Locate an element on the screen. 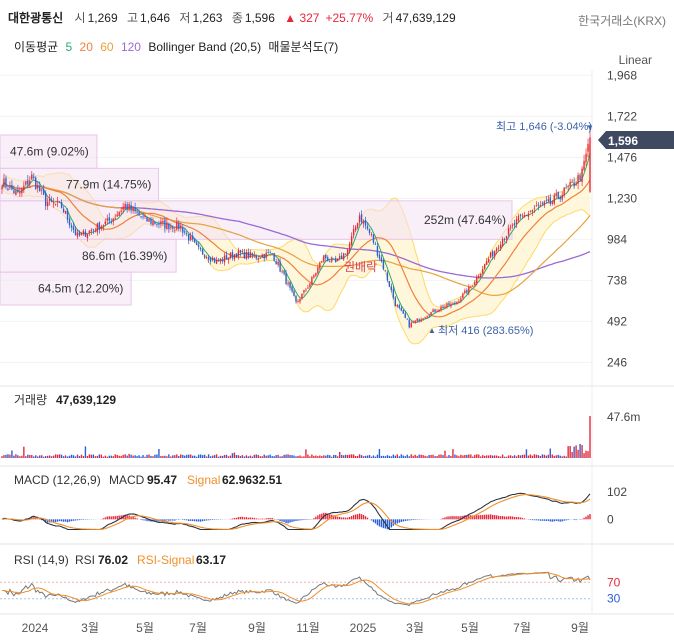 Image resolution: width=674 pixels, height=642 pixels. scale-mode-button: Linear is located at coordinates (635, 60).